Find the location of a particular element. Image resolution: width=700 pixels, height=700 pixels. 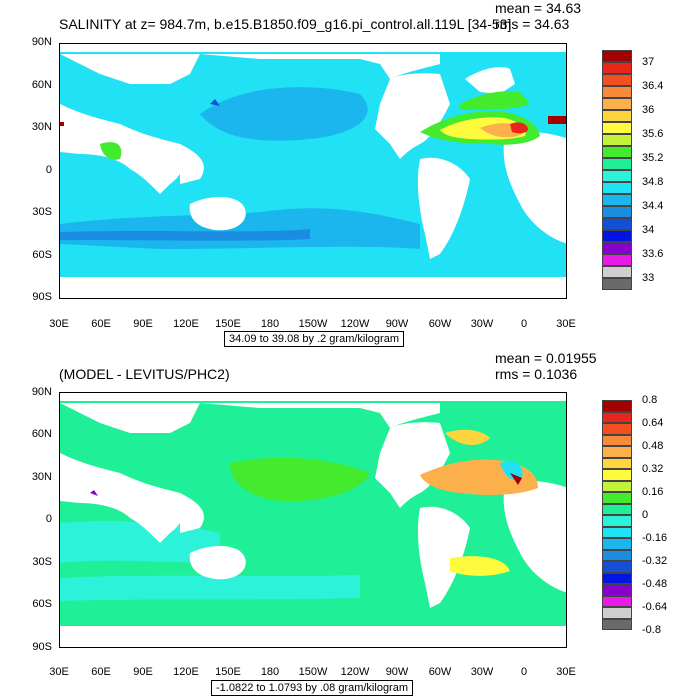

antarctica is located at coordinates (313, 287).